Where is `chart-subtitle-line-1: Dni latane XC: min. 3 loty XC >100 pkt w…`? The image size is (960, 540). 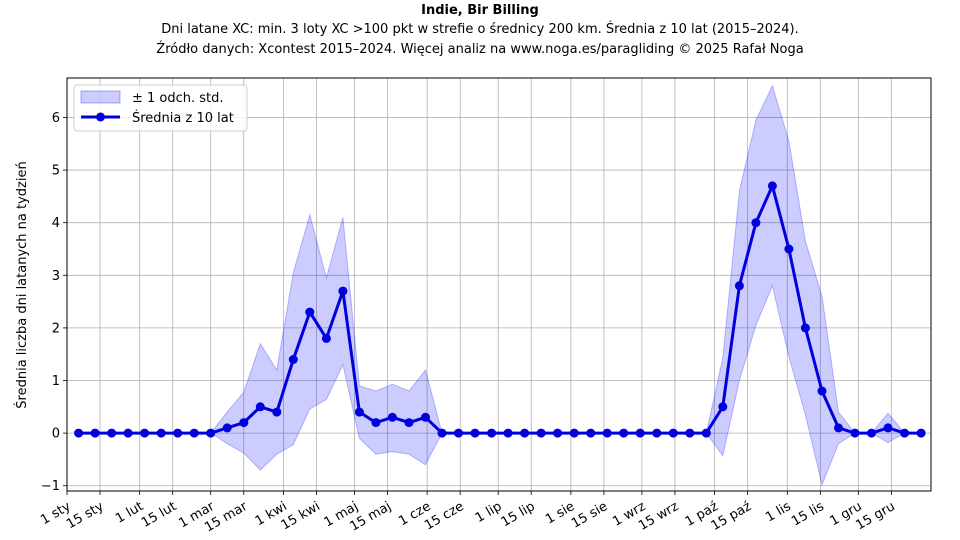 chart-subtitle-line-1: Dni latane XC: min. 3 loty XC >100 pkt w… is located at coordinates (480, 29).